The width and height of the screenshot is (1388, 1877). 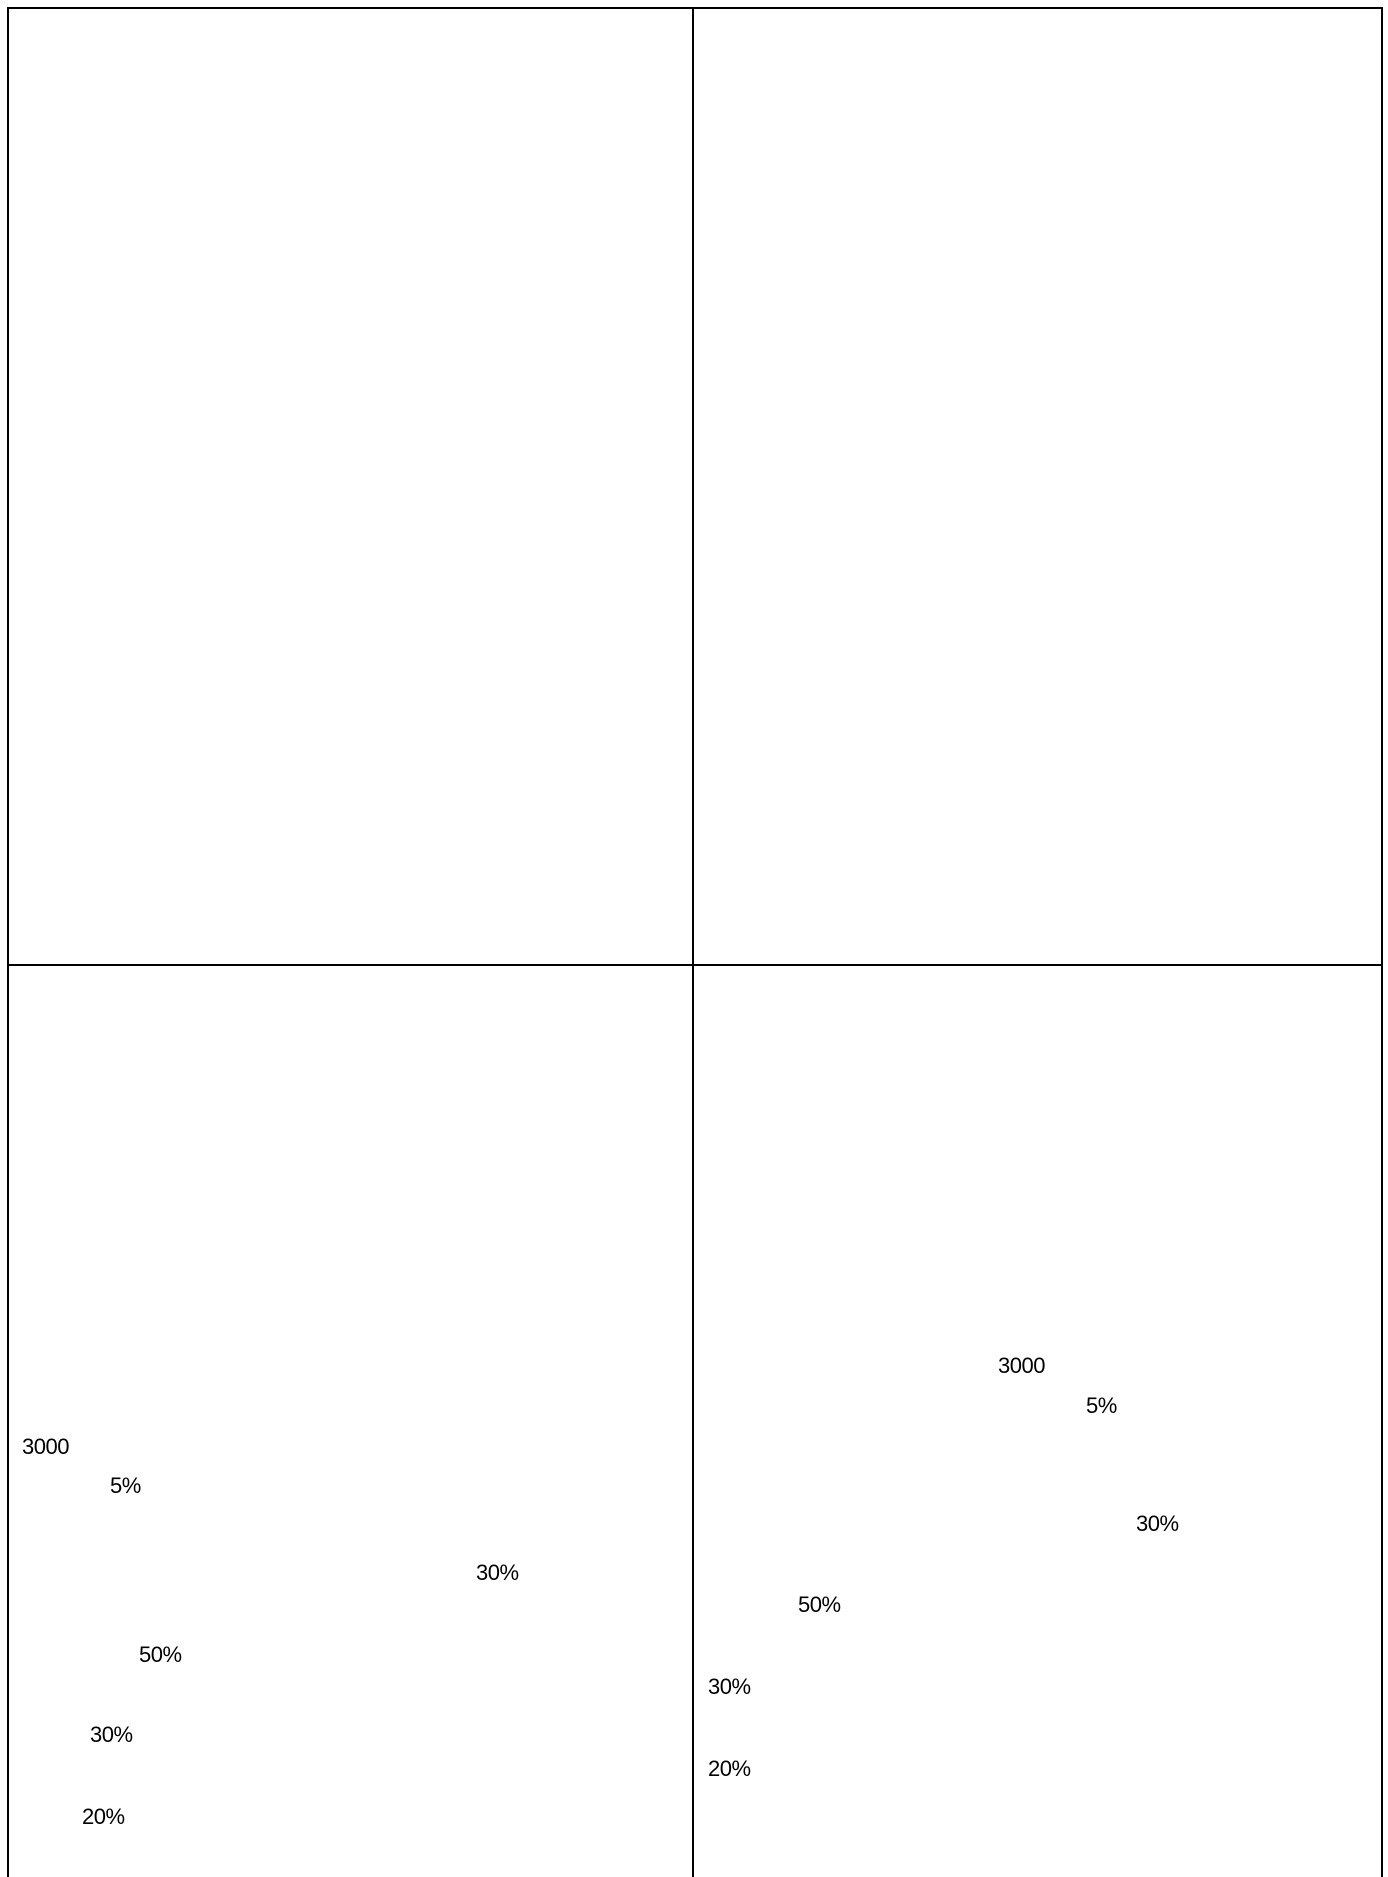 What do you see at coordinates (695, 965) in the screenshot?
I see `horizontal-divider` at bounding box center [695, 965].